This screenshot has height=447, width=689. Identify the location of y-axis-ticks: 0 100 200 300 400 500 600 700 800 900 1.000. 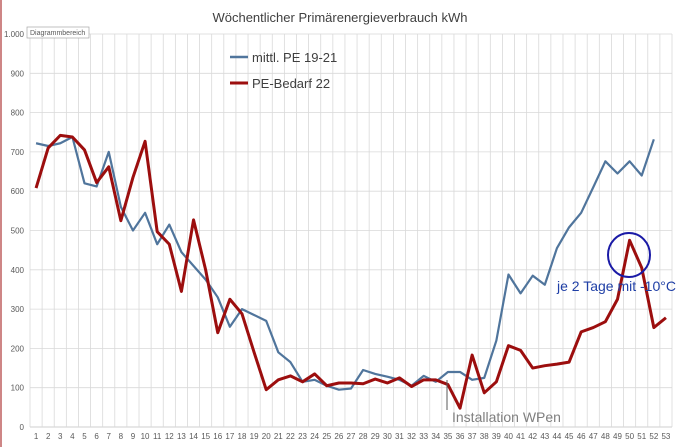
(14, 231).